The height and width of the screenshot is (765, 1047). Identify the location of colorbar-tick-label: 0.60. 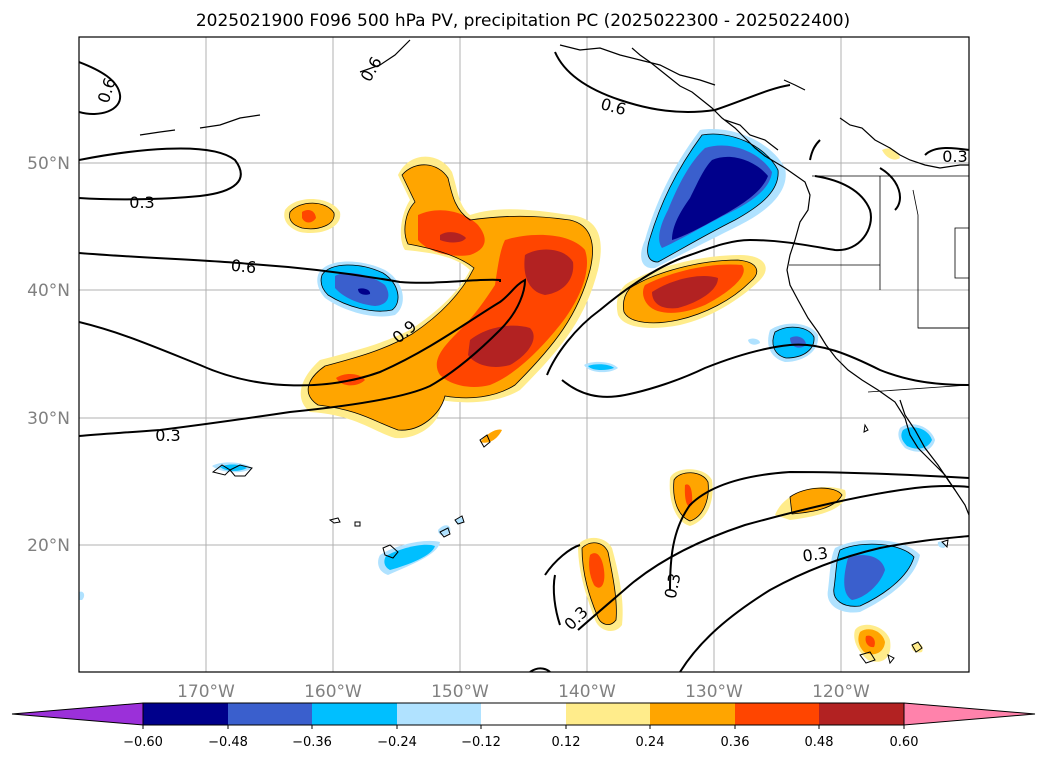
(904, 742).